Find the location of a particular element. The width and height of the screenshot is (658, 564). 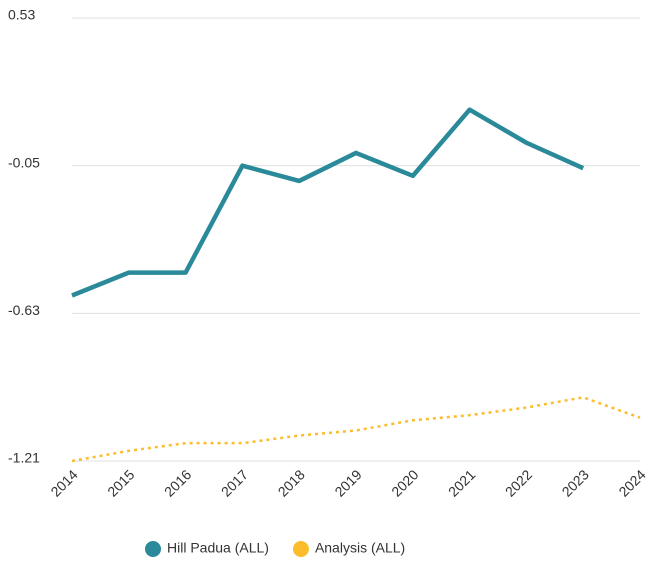

legend-item: Hill Padua (ALL) is located at coordinates (207, 548).